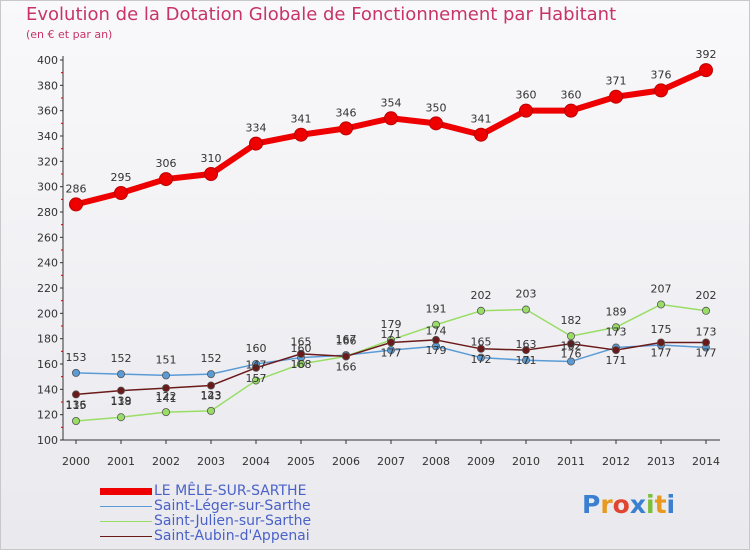 The image size is (750, 550). Describe the element at coordinates (47, 237) in the screenshot. I see `y-tick-label: 260` at that location.